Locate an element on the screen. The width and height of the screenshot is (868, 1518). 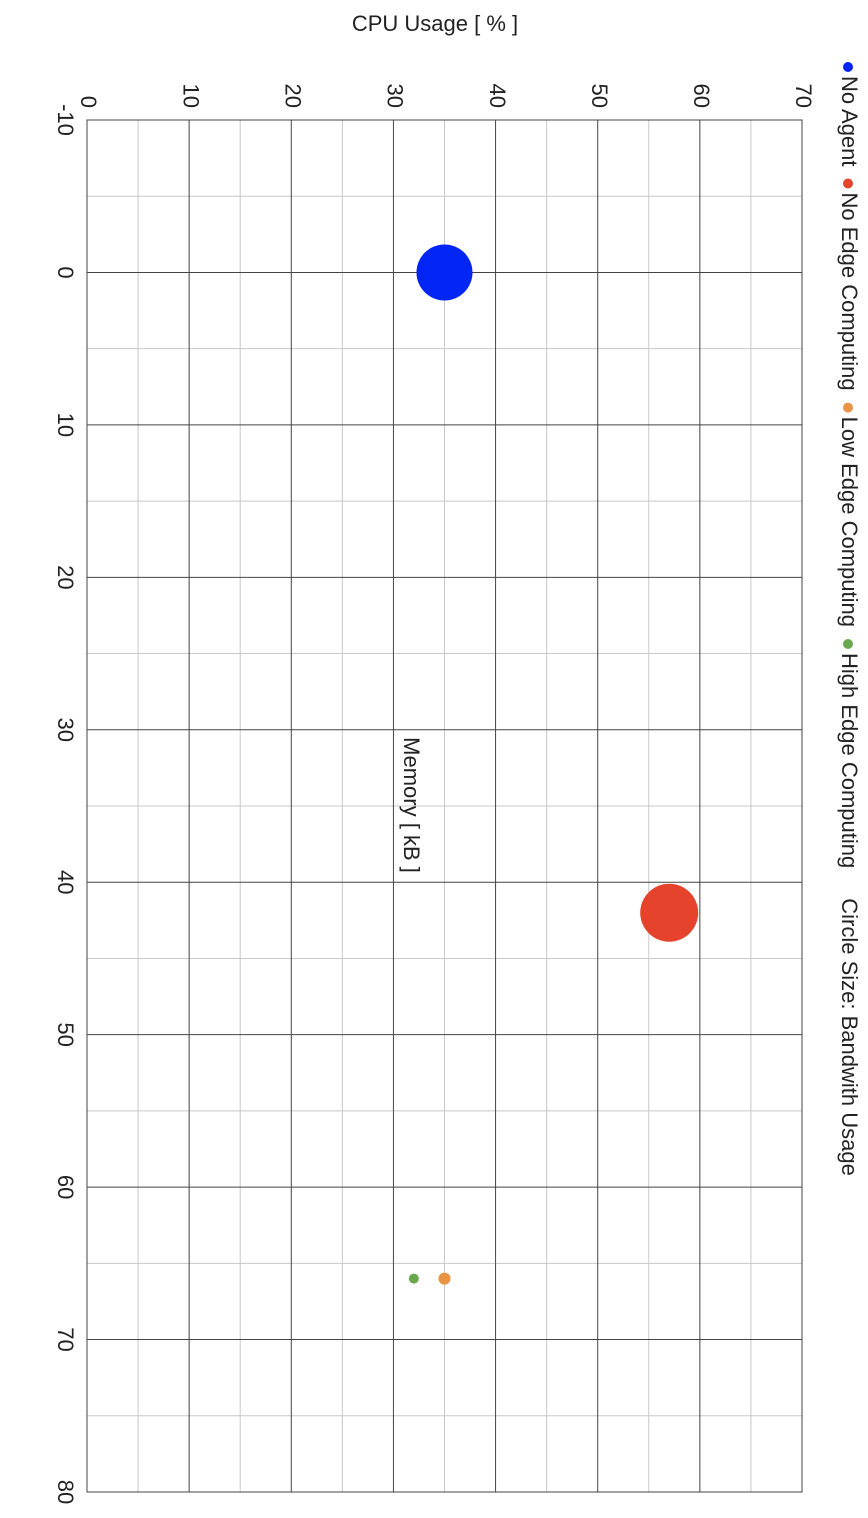
x-tick-label: 70 is located at coordinates (65, 1339).